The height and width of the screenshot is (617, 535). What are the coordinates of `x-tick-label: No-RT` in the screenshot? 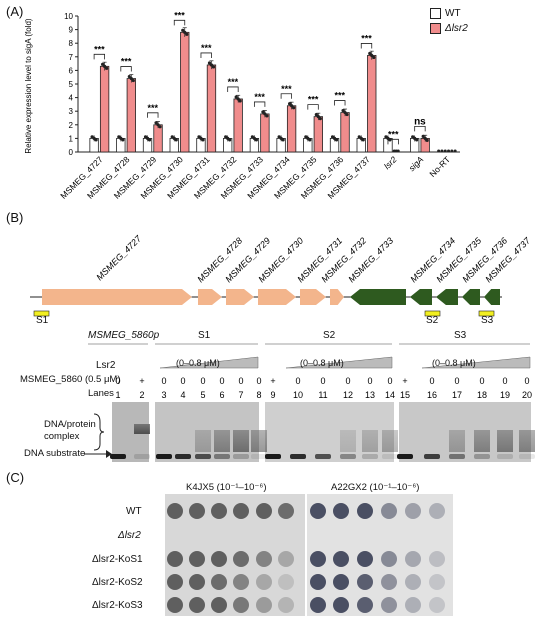 It's located at (439, 166).